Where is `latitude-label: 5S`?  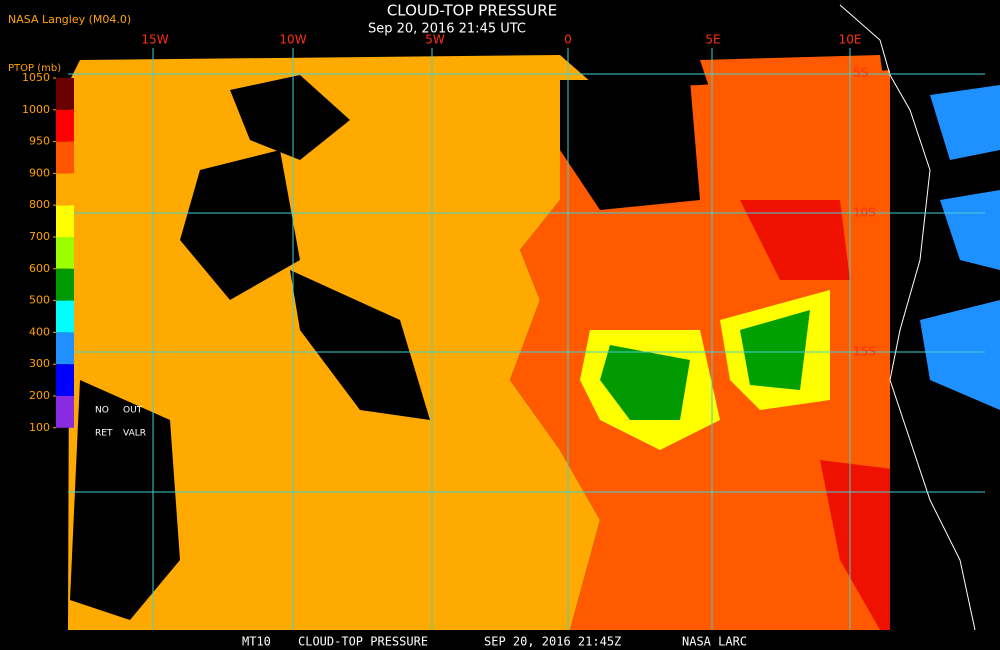 latitude-label: 5S is located at coordinates (860, 73).